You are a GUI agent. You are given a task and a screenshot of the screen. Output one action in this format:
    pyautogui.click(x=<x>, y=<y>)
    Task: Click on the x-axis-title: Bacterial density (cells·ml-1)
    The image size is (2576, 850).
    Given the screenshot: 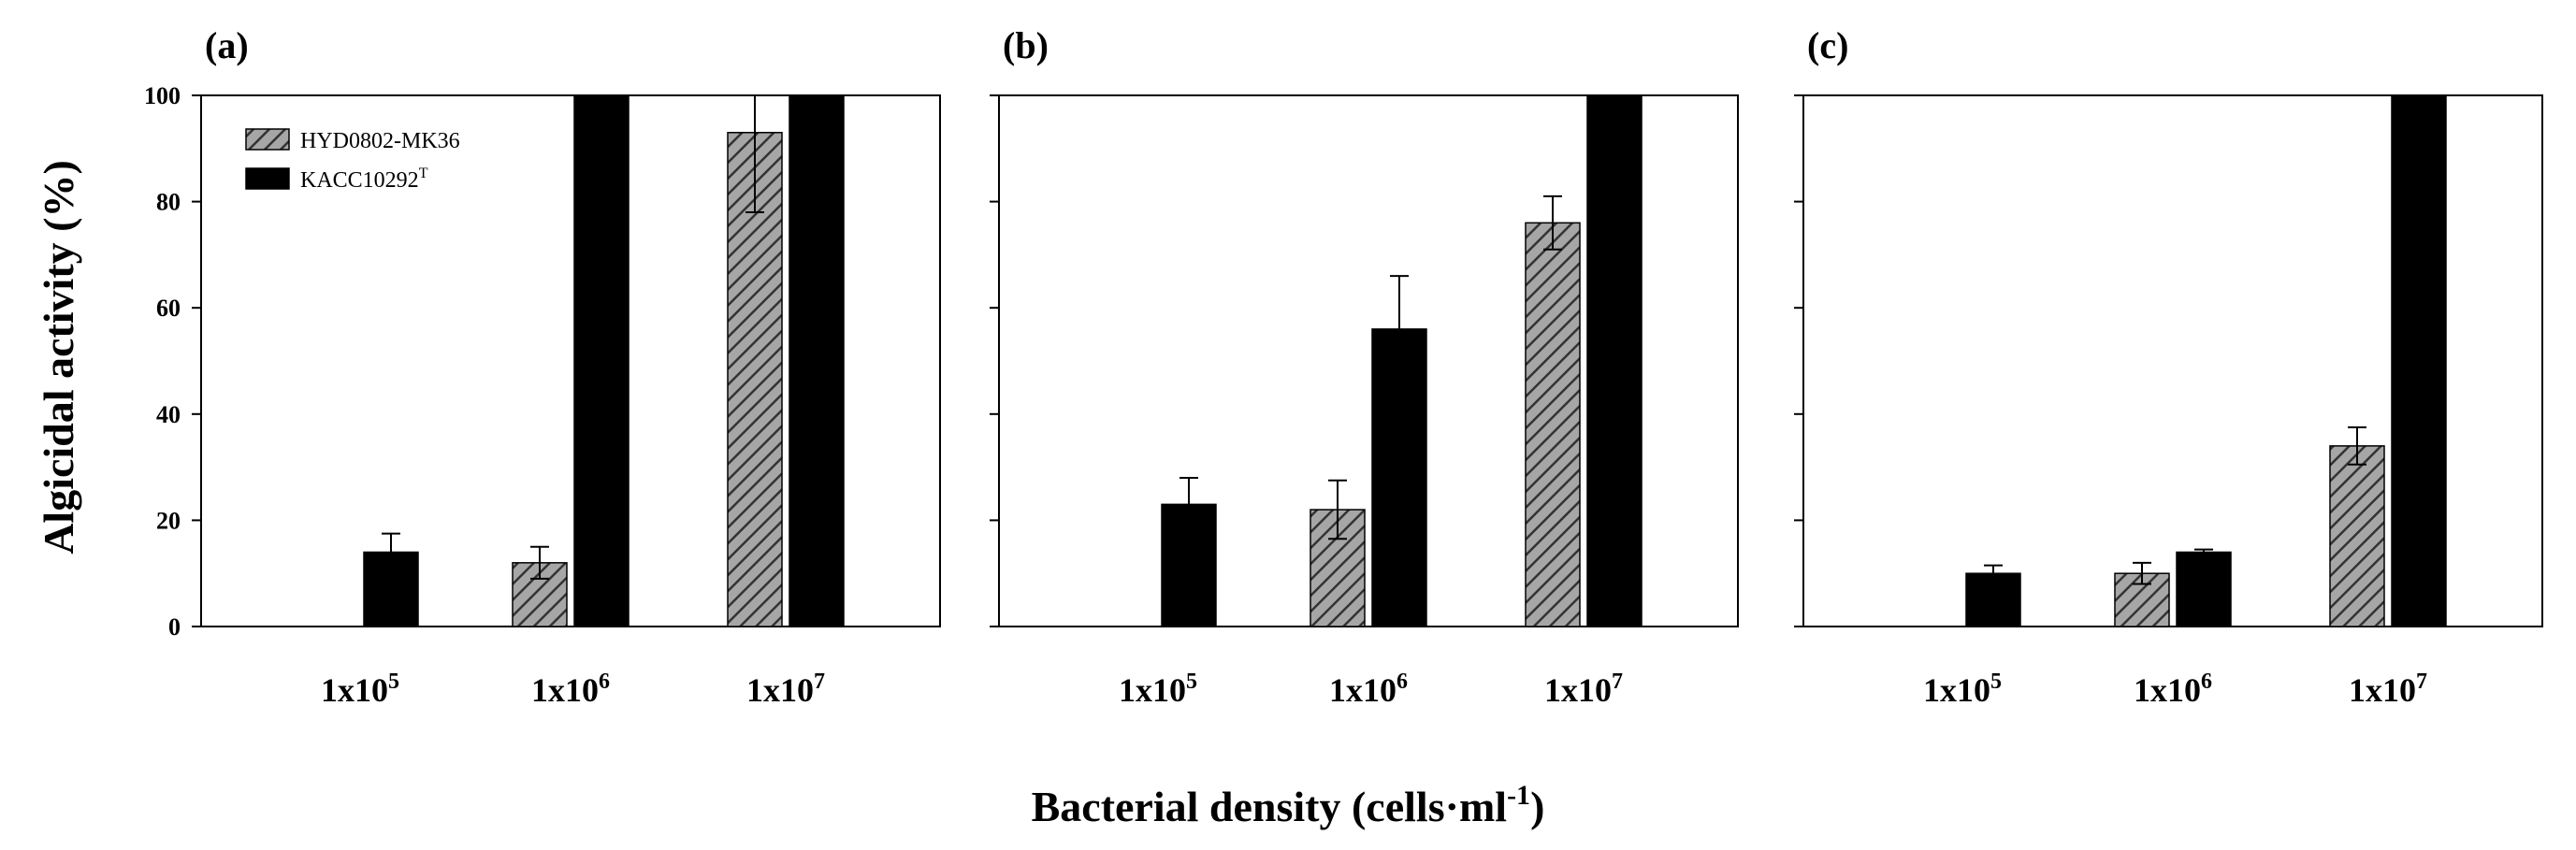 What is the action you would take?
    pyautogui.click(x=1288, y=805)
    